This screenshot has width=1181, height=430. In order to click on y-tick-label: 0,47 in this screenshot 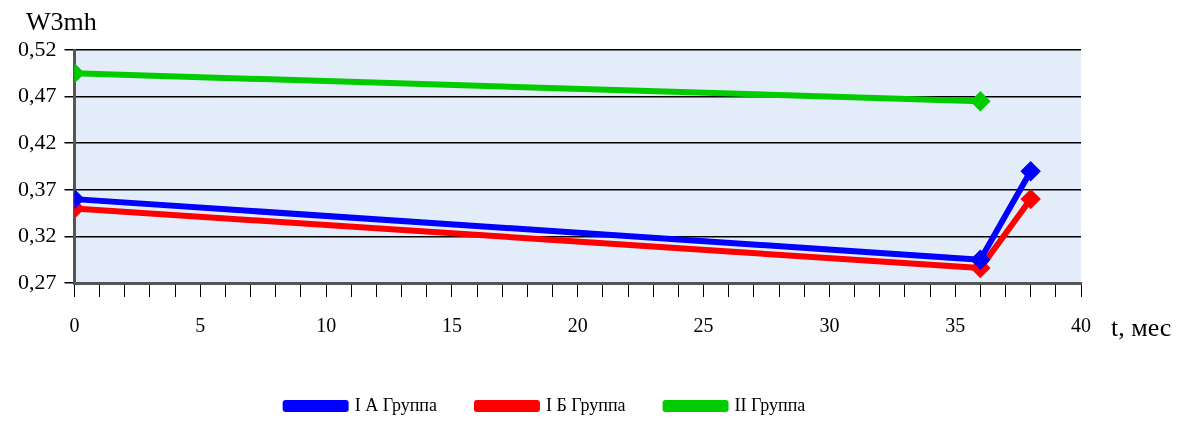, I will do `click(37, 95)`.